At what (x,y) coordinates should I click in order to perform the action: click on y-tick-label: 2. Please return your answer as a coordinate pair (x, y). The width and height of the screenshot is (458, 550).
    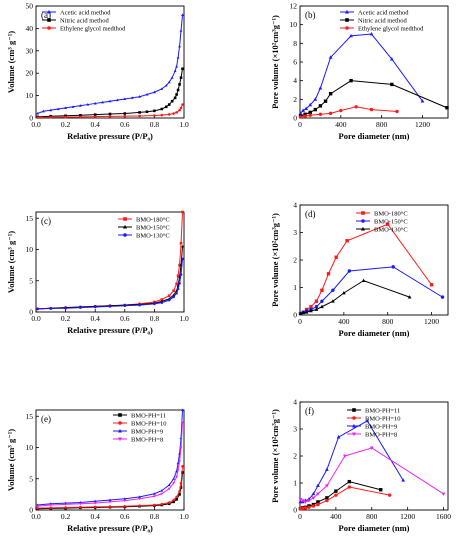
    Looking at the image, I should click on (295, 260).